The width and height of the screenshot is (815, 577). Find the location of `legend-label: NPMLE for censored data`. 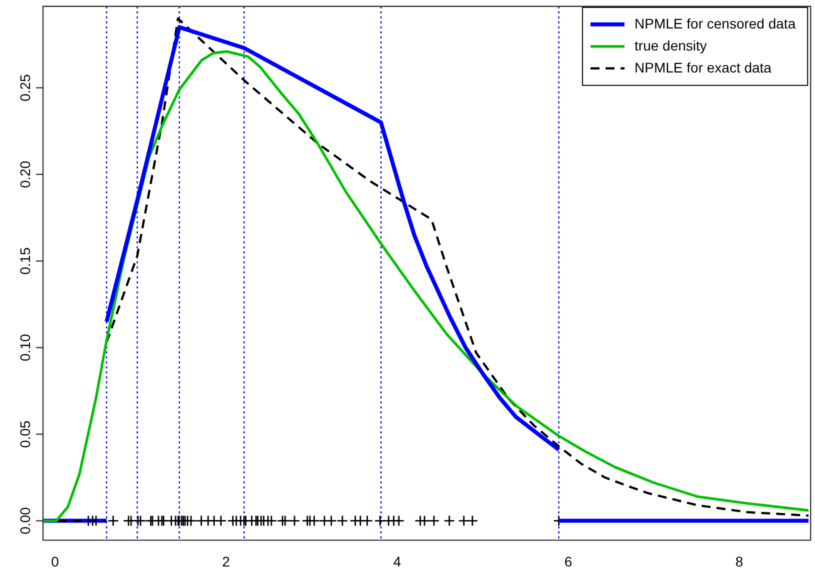

legend-label: NPMLE for censored data is located at coordinates (715, 23).